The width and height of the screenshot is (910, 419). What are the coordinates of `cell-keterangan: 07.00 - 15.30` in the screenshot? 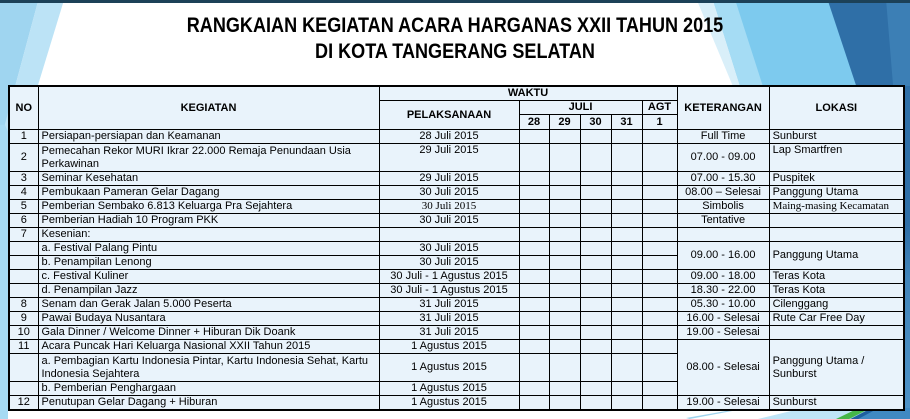 It's located at (723, 178).